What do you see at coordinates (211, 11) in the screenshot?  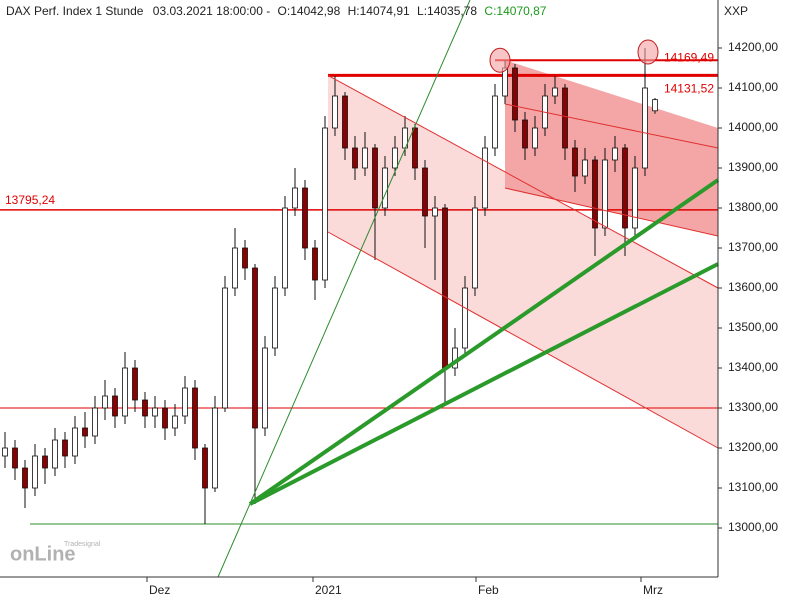 I see `datetime: 03.03.2021 18:00:00 -` at bounding box center [211, 11].